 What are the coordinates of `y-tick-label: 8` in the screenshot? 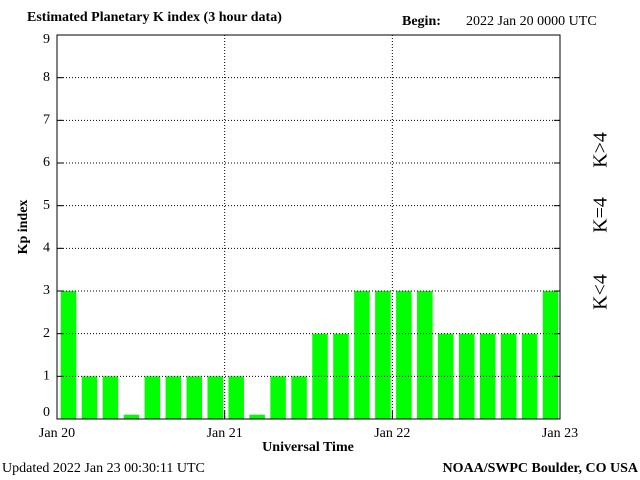 It's located at (46, 77).